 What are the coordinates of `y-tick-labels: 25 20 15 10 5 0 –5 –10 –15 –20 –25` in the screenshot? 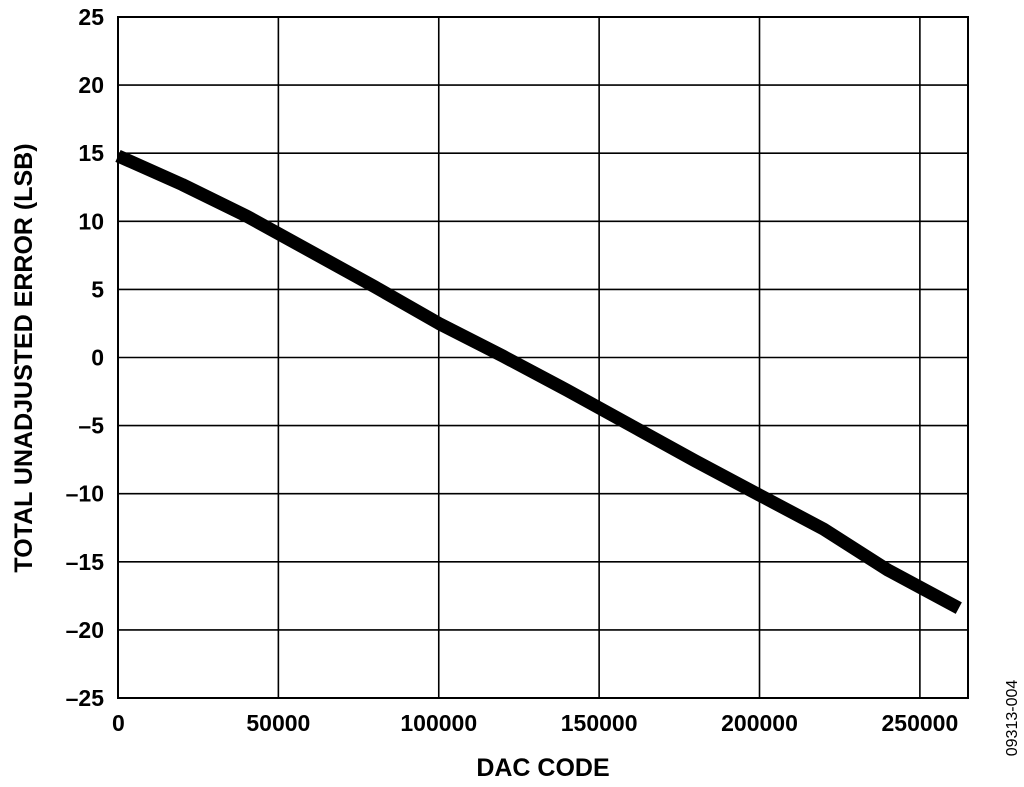 It's located at (85, 357).